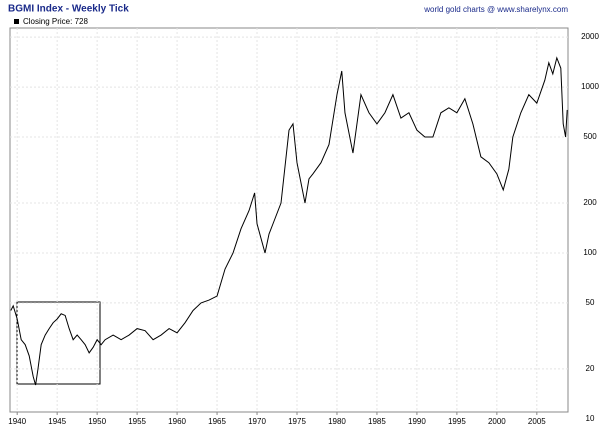  Describe the element at coordinates (497, 421) in the screenshot. I see `x-tick-label: 2000` at that location.